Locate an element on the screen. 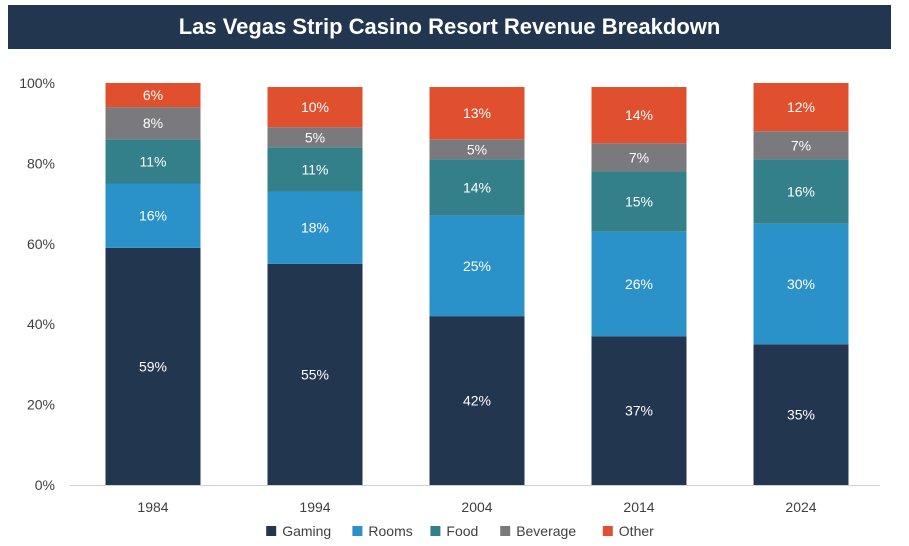  data-label-rooms-2024: 30% is located at coordinates (801, 284).